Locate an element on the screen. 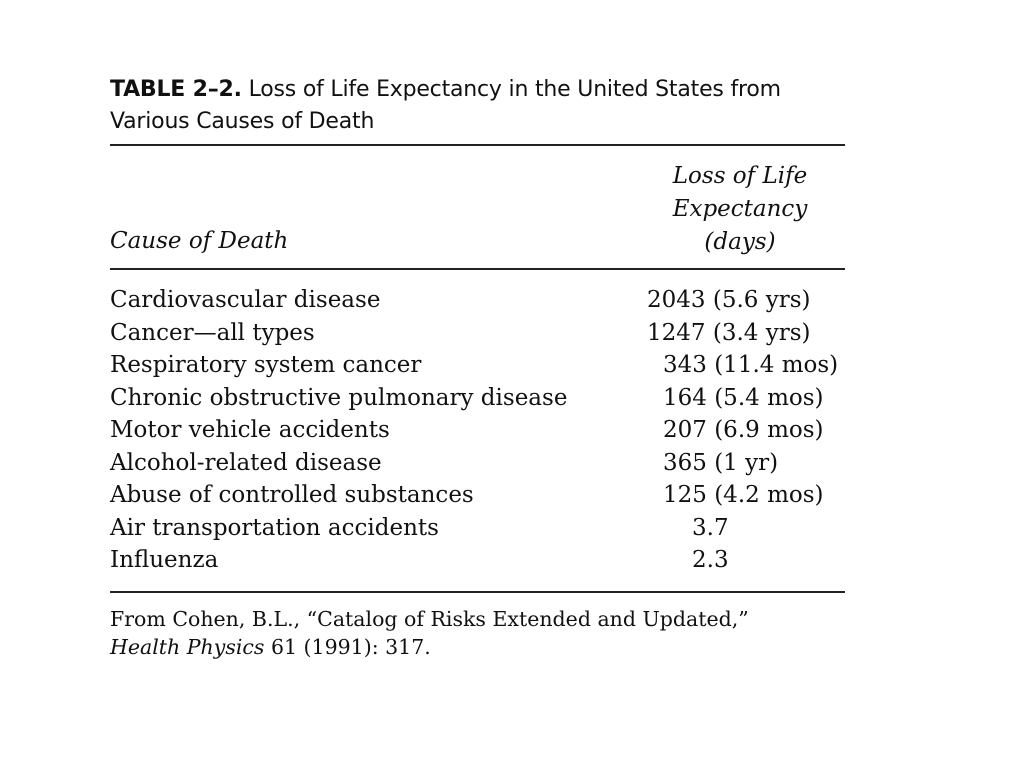 This screenshot has width=1024, height=768. table-row: Respiratory system cancer 343 (11.4 mos) is located at coordinates (477, 365).